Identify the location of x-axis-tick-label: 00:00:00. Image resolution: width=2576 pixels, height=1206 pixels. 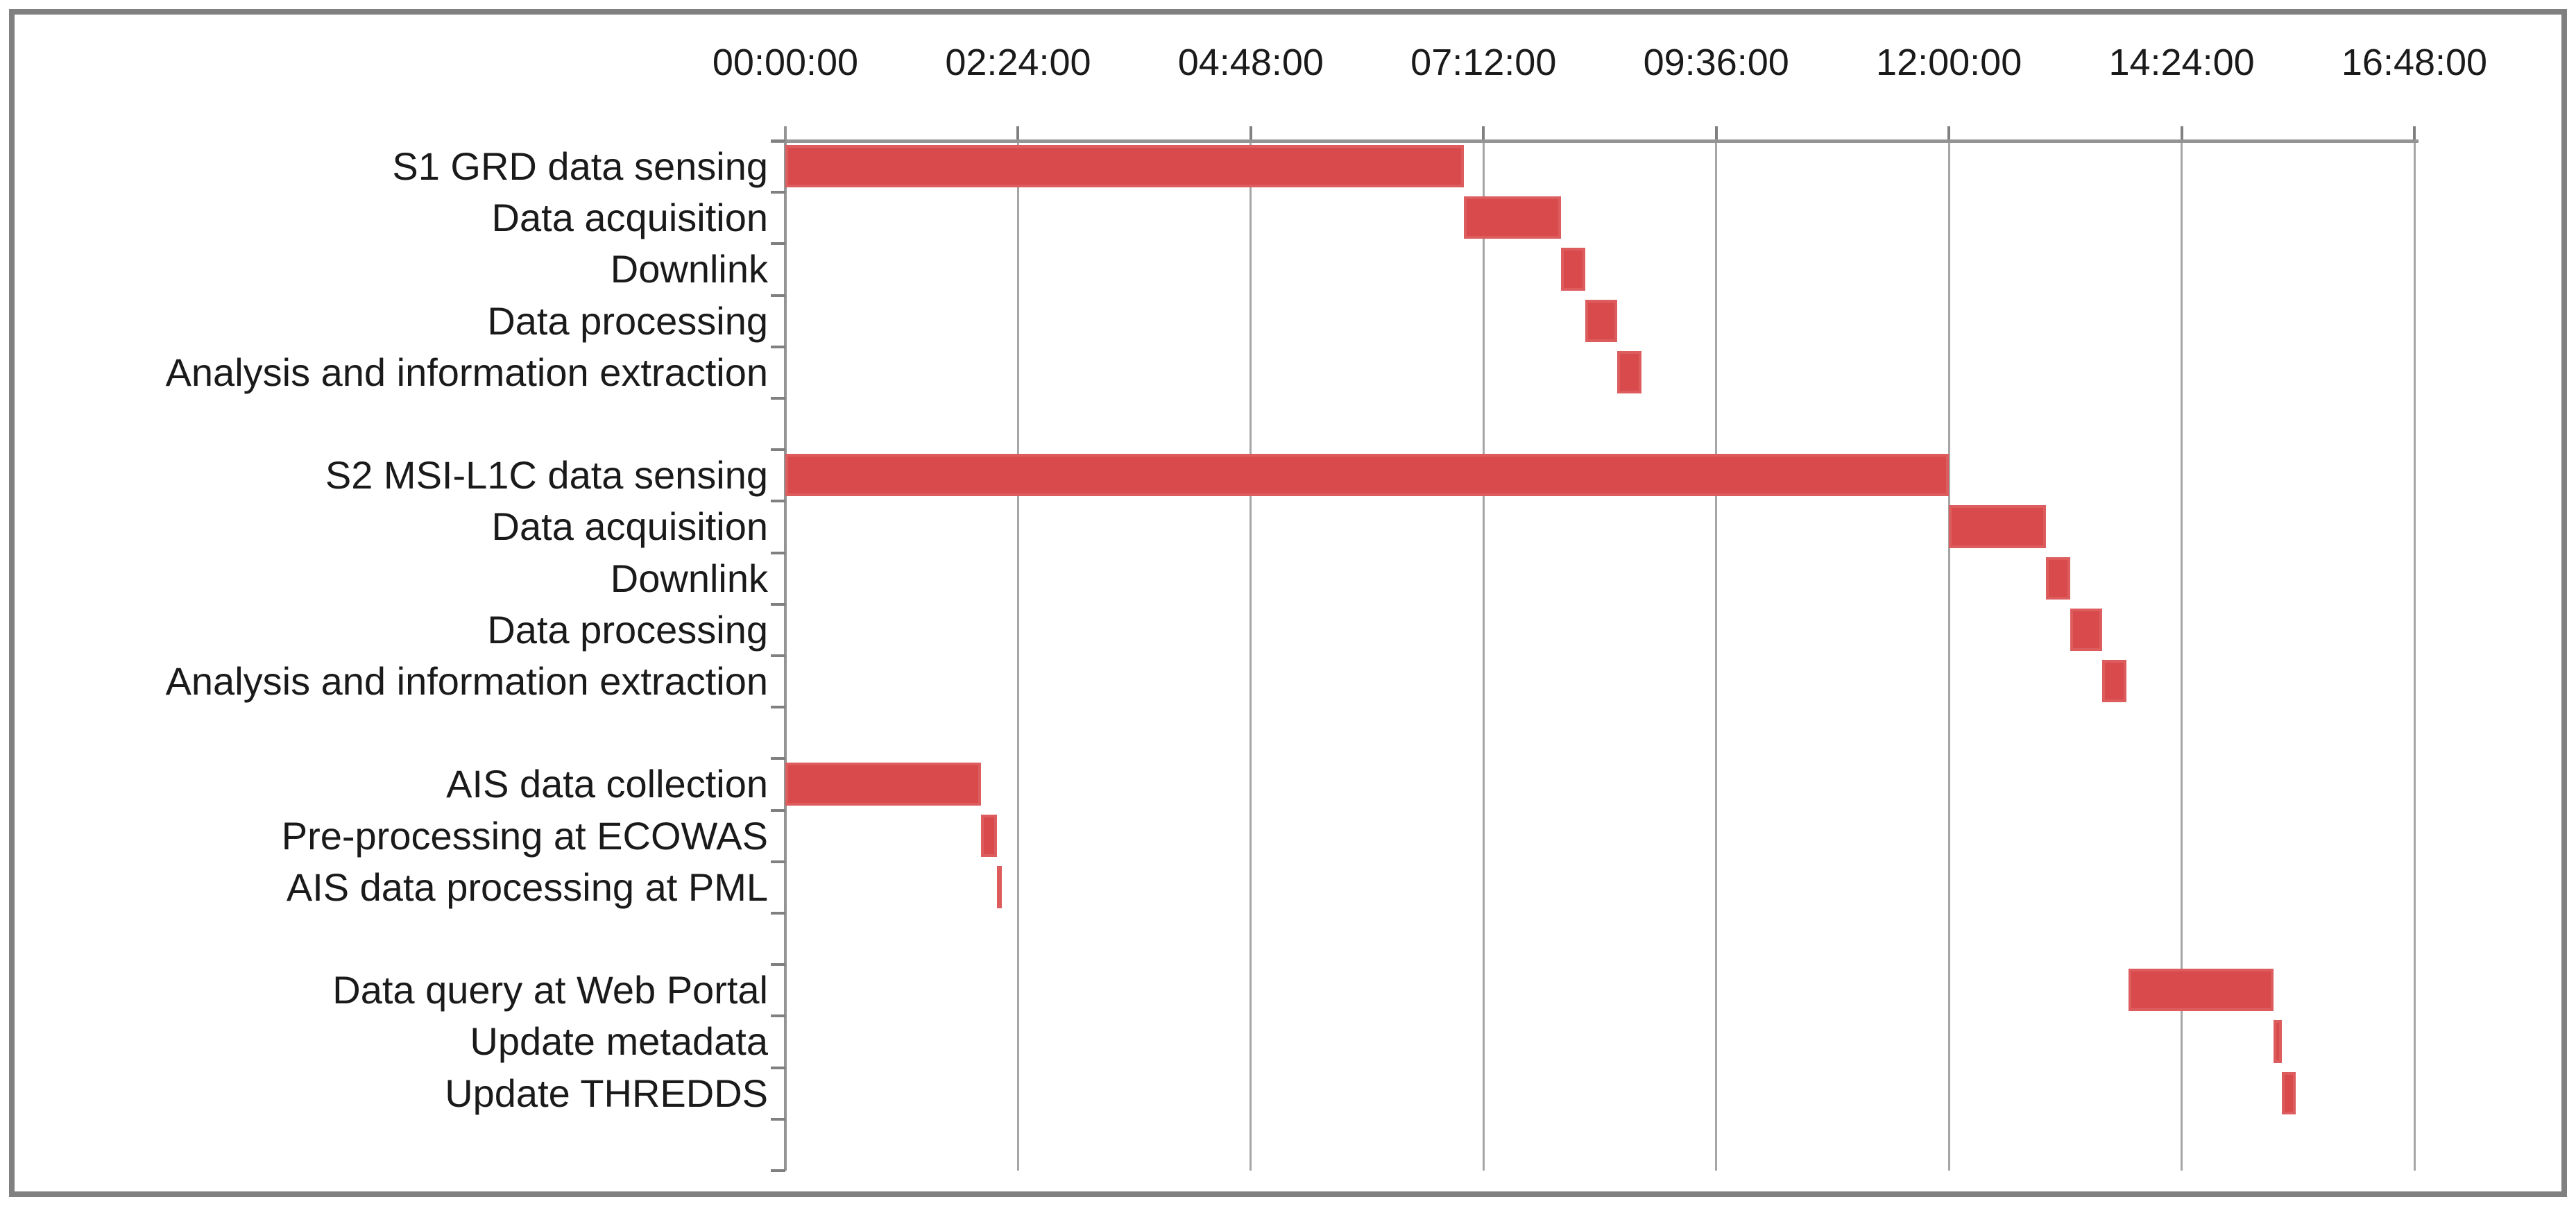
(785, 63).